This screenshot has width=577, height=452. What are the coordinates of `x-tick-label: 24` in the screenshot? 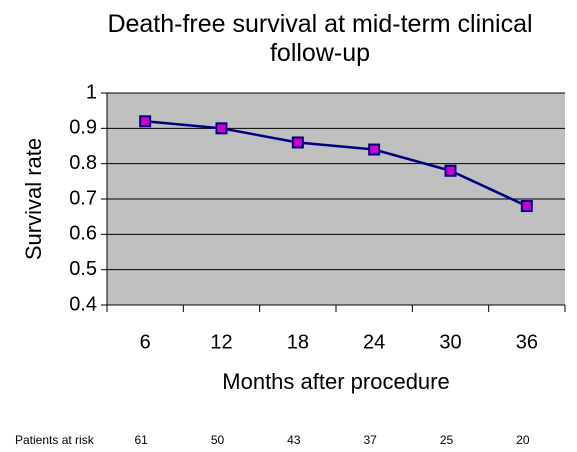 It's located at (374, 342).